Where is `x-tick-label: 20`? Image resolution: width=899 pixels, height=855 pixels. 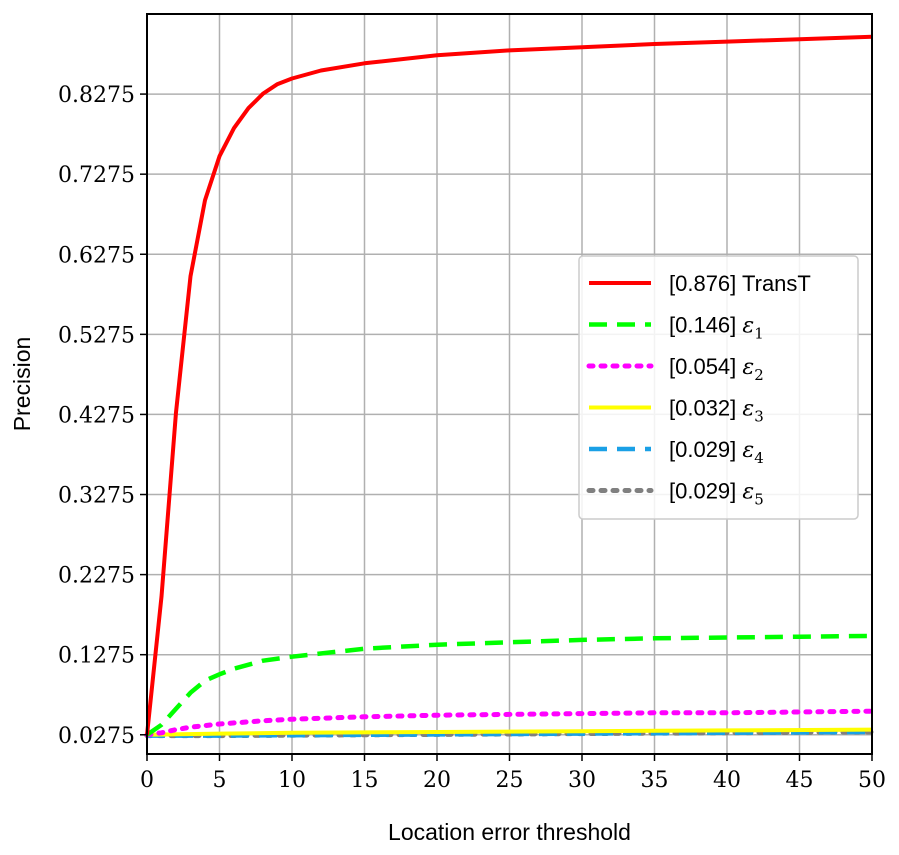
x-tick-label: 20 is located at coordinates (437, 780).